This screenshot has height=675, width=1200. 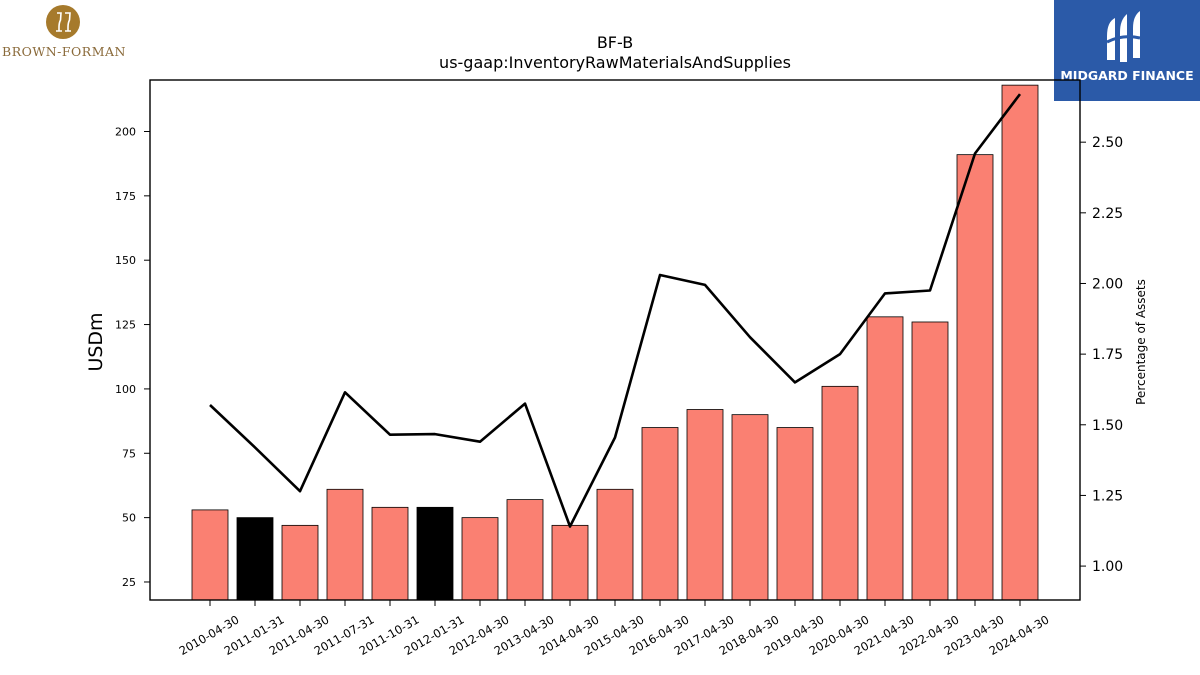 I want to click on y-tick-label: 150, so click(x=125, y=260).